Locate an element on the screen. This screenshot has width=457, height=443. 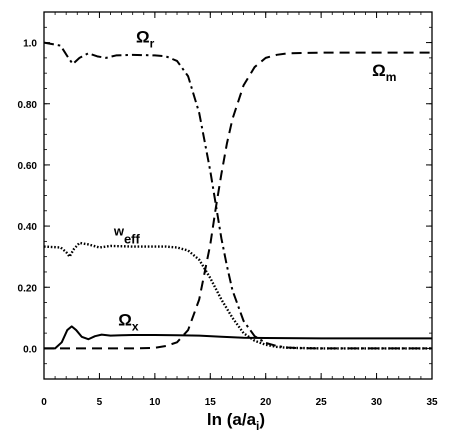
x-tick-label: 30 is located at coordinates (377, 402).